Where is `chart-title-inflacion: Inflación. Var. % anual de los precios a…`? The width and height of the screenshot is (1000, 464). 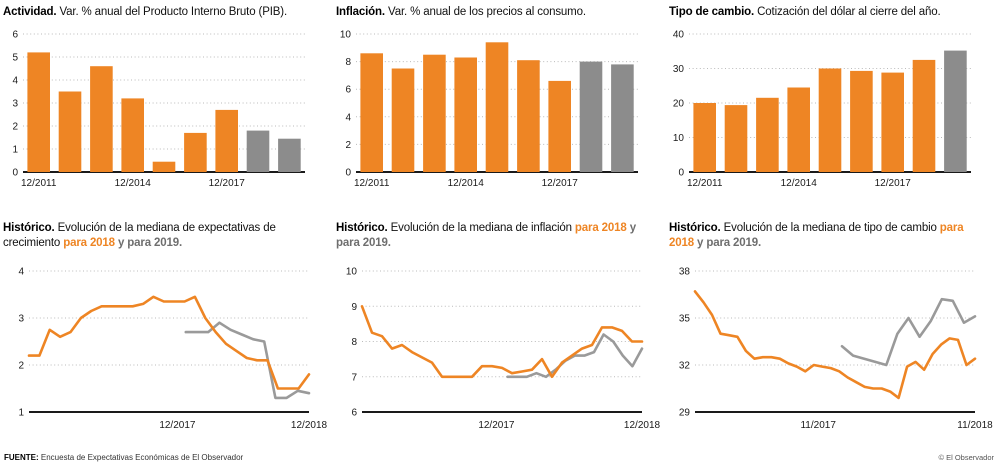 chart-title-inflacion: Inflación. Var. % anual de los precios a… is located at coordinates (501, 12).